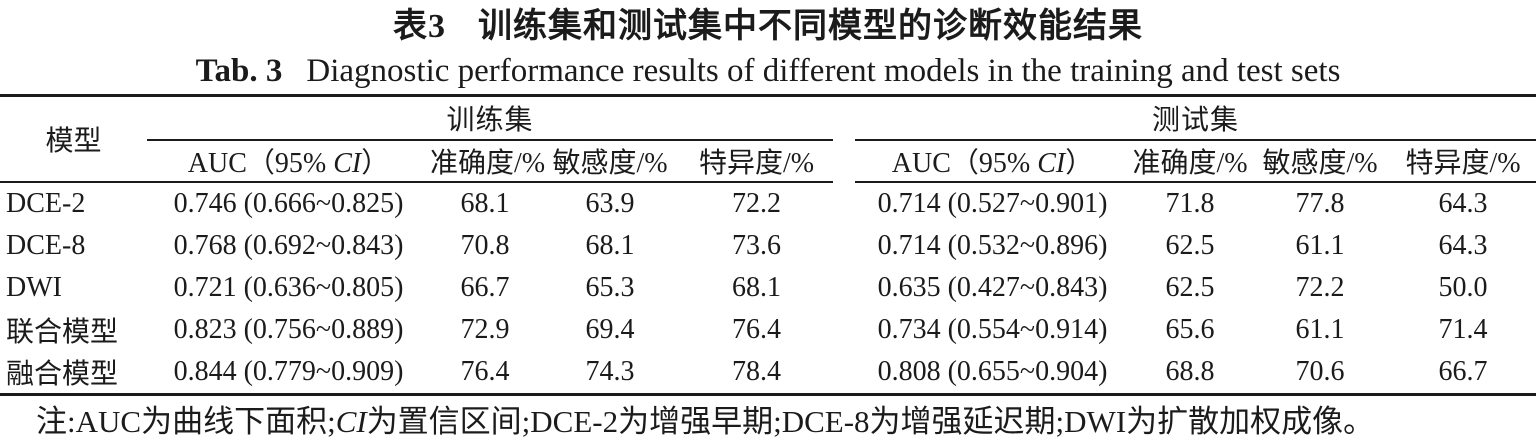 The height and width of the screenshot is (448, 1536). Describe the element at coordinates (485, 371) in the screenshot. I see `cell-train-accuracy: 76.4` at that location.